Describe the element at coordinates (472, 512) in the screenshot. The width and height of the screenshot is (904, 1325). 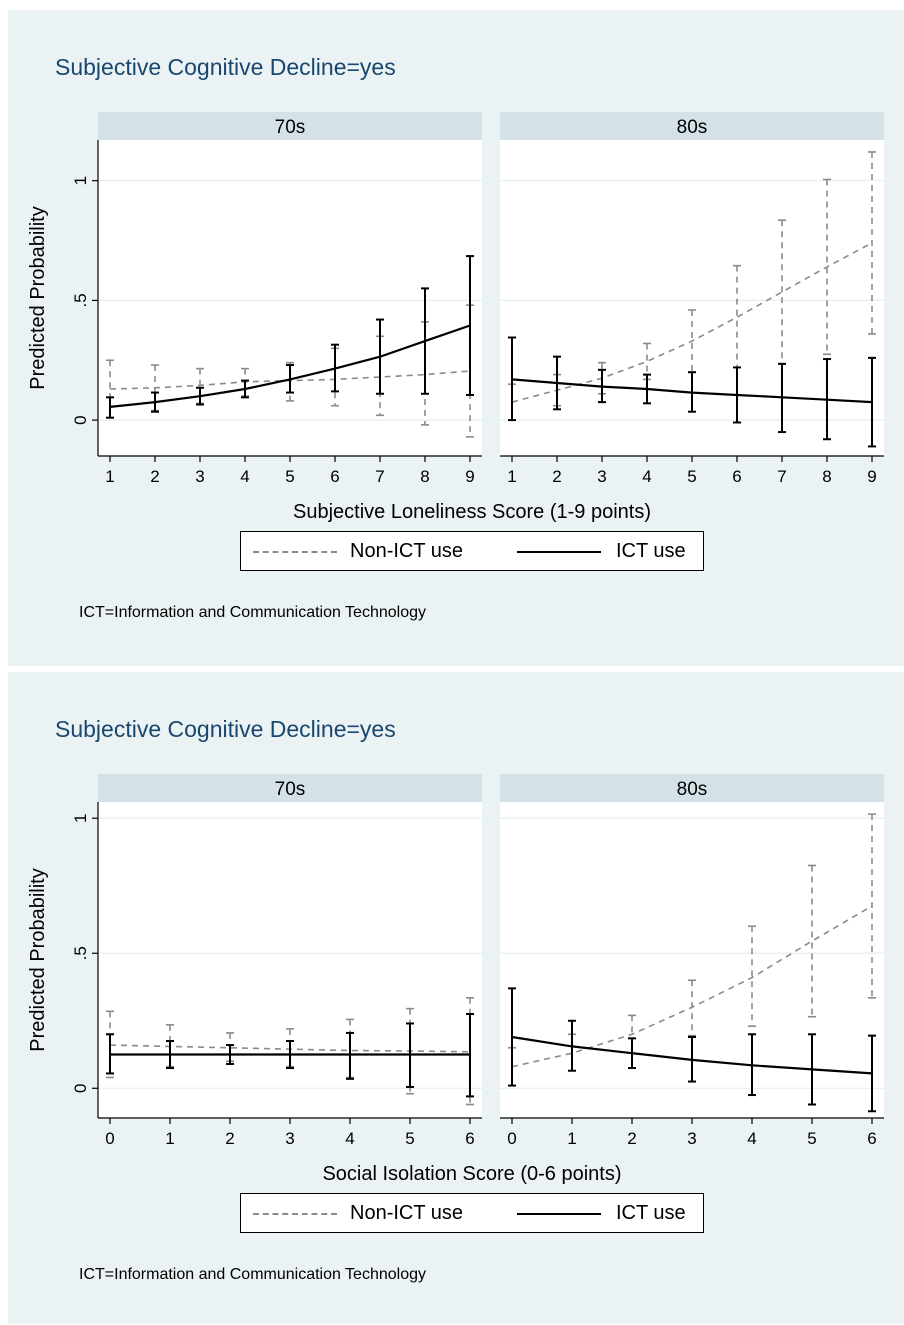
I see `x-axis-title: Subjective Loneliness Score (1-9 points)` at that location.